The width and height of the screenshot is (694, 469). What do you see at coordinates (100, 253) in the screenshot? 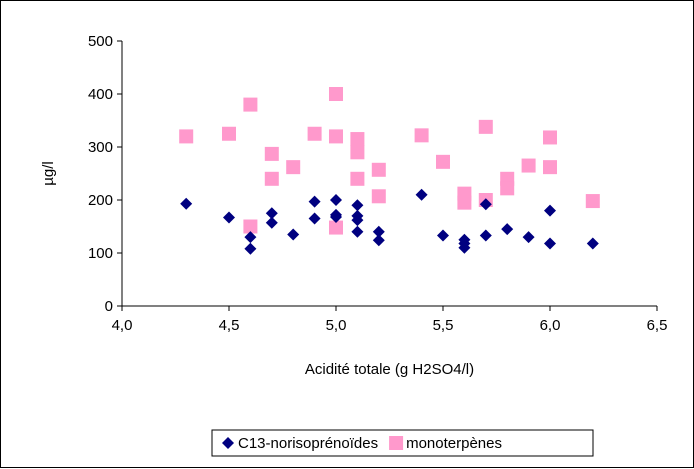
I see `y-tick-label: 100` at bounding box center [100, 253].